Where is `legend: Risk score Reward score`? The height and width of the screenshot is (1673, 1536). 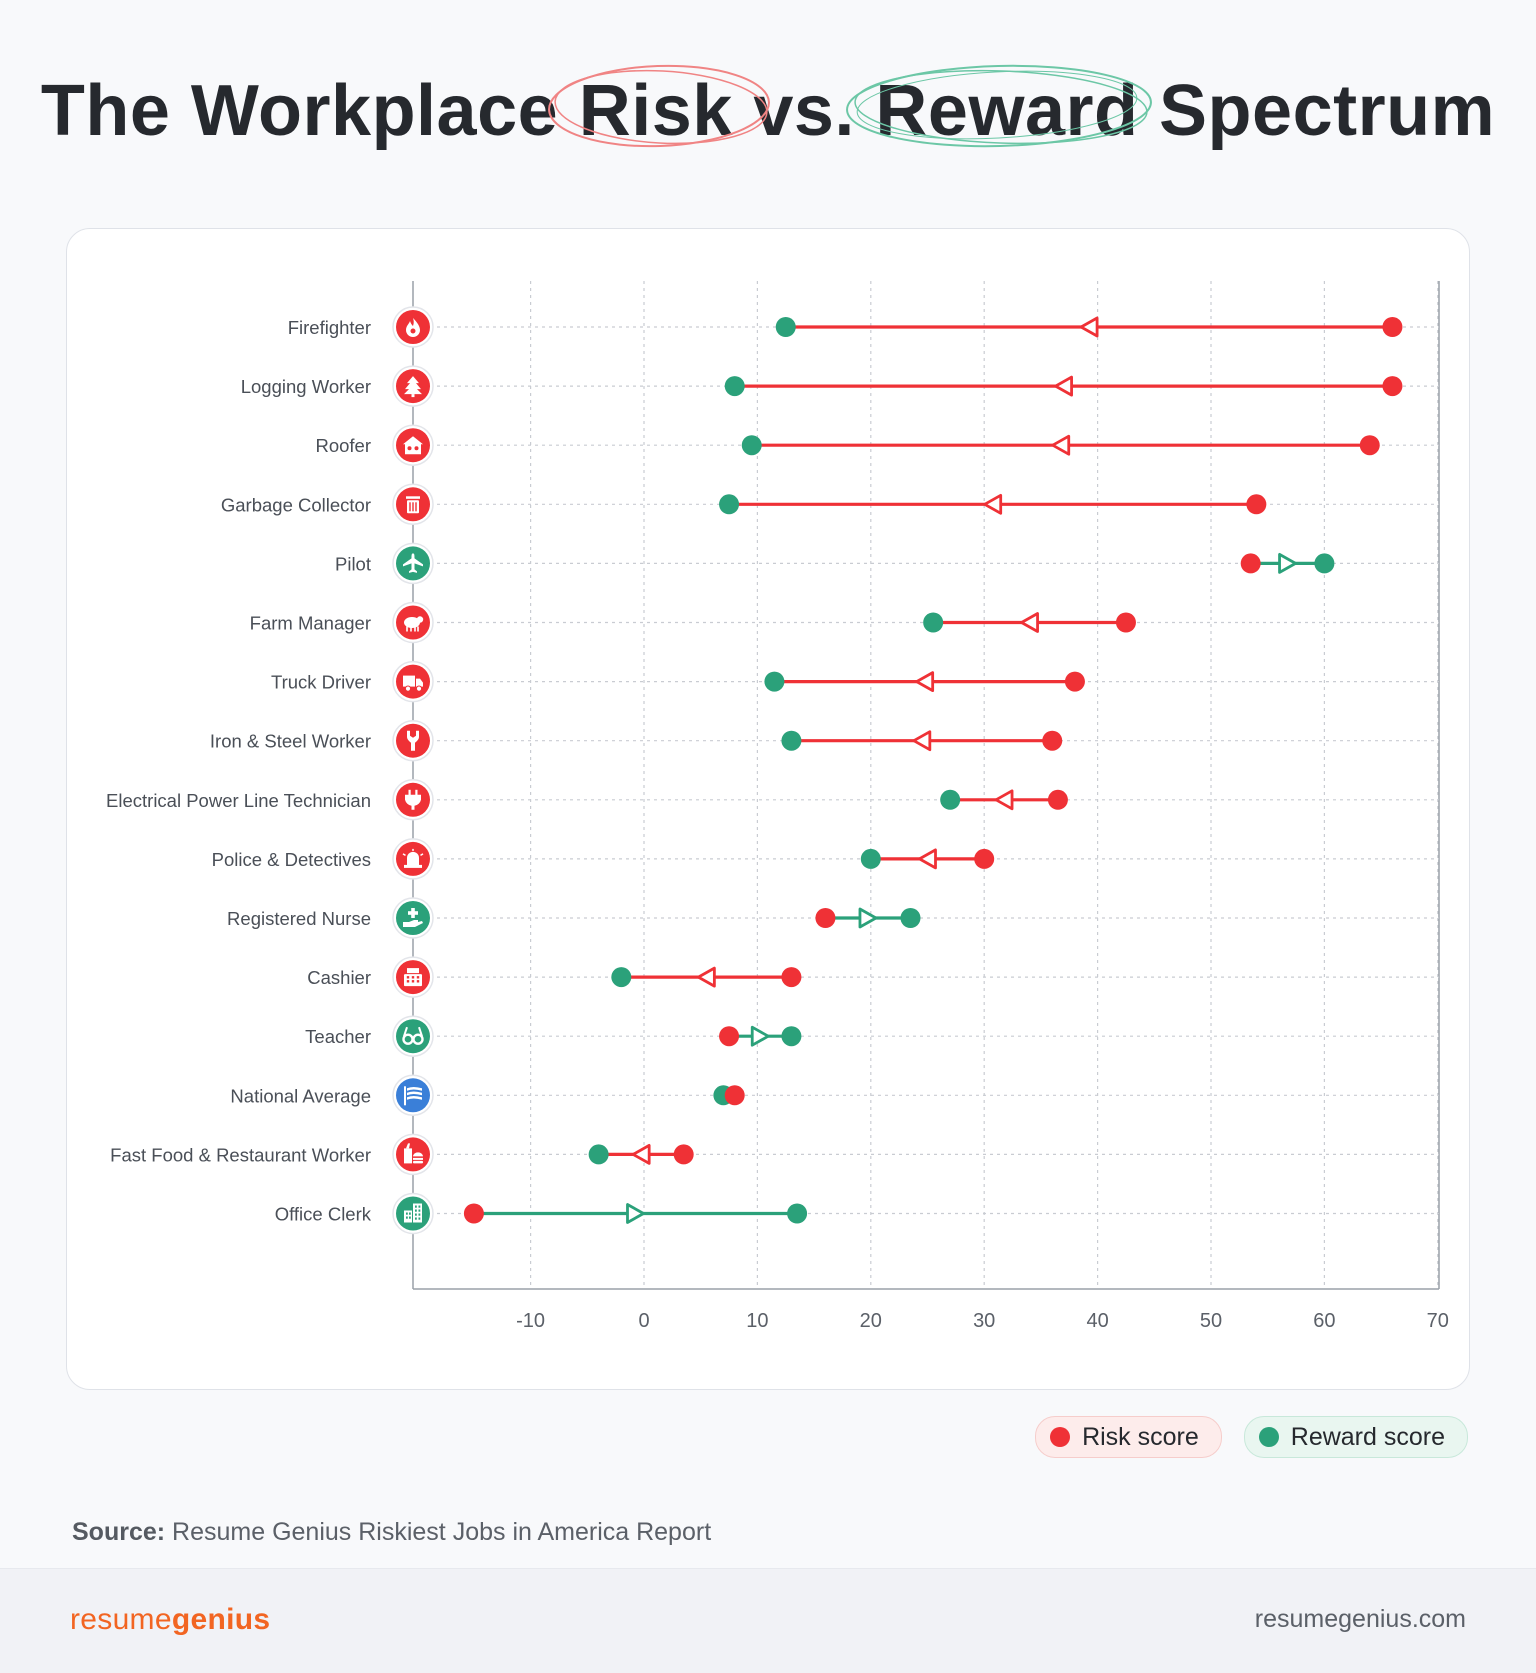
legend: Risk score Reward score is located at coordinates (1251, 1437).